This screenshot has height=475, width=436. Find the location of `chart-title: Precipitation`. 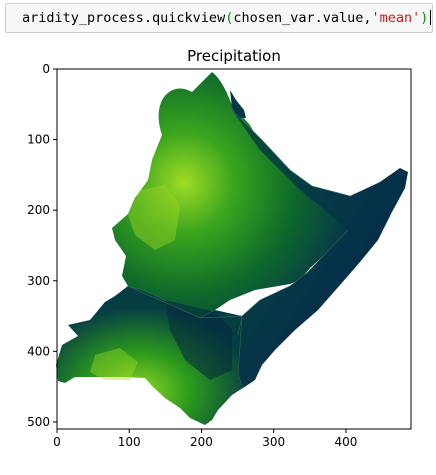

chart-title: Precipitation is located at coordinates (234, 56).